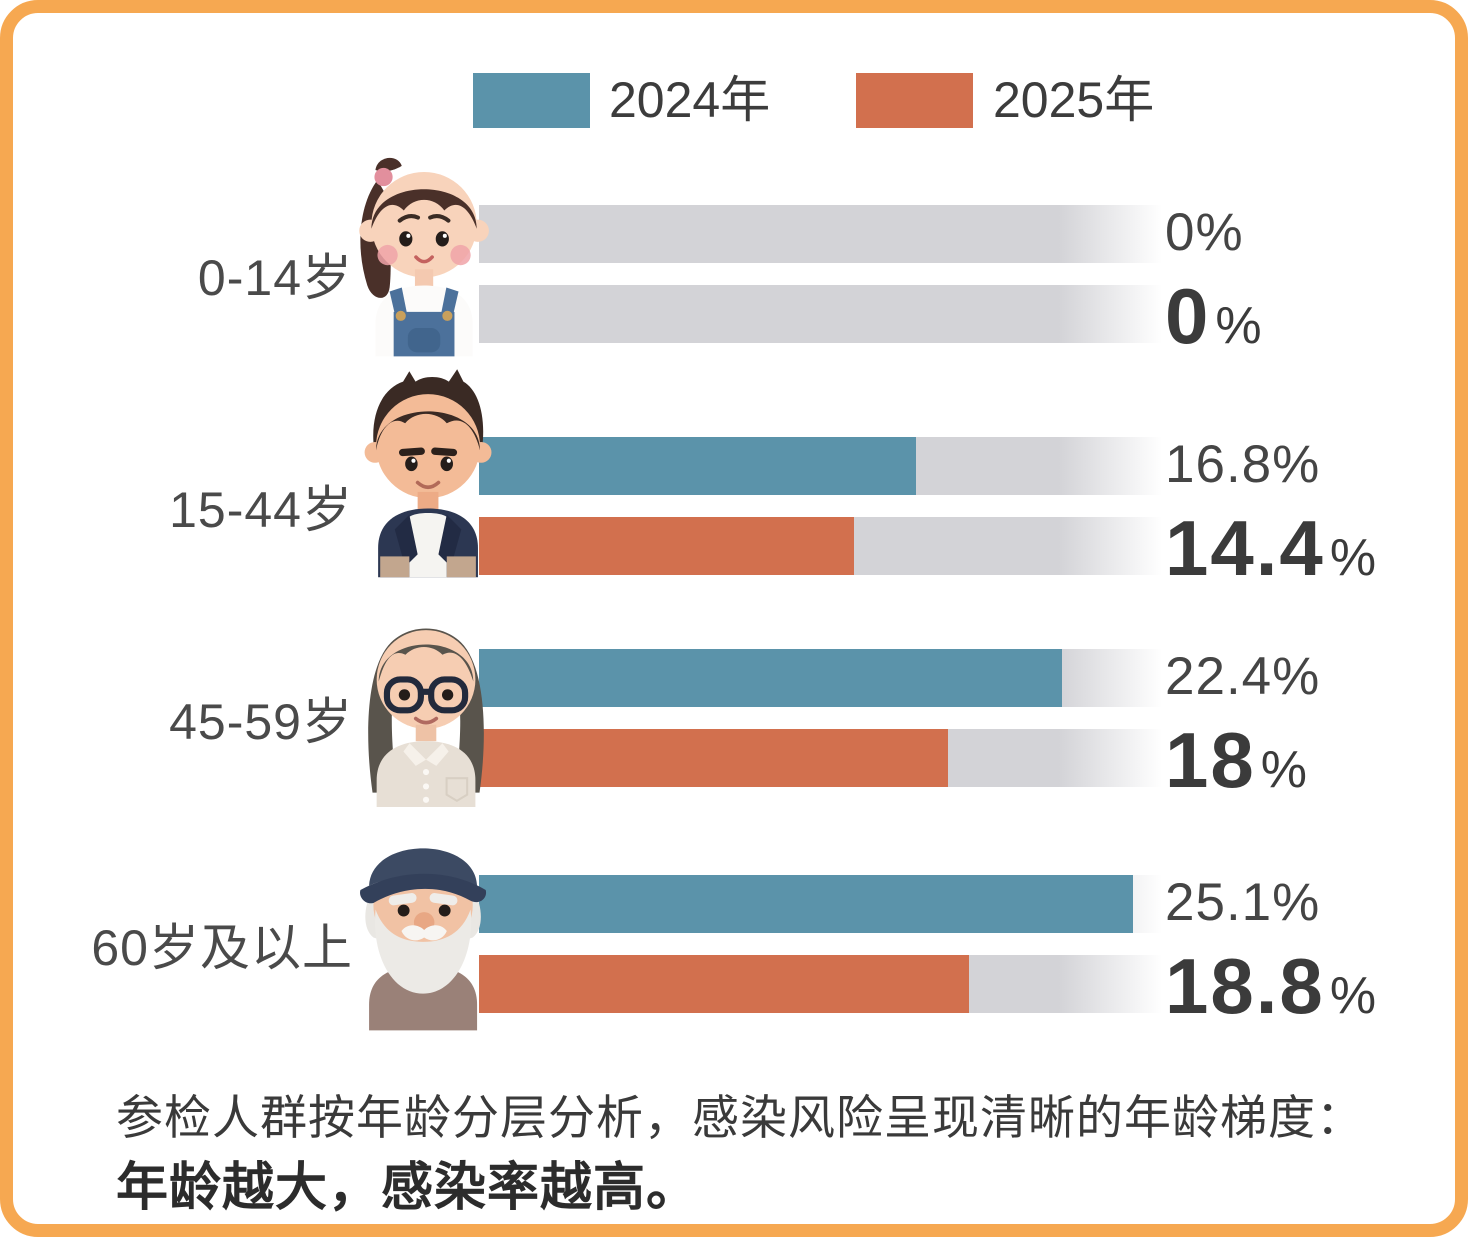  I want to click on footer-conclusion-text: 年龄越大，感染率越高。, so click(408, 1188).